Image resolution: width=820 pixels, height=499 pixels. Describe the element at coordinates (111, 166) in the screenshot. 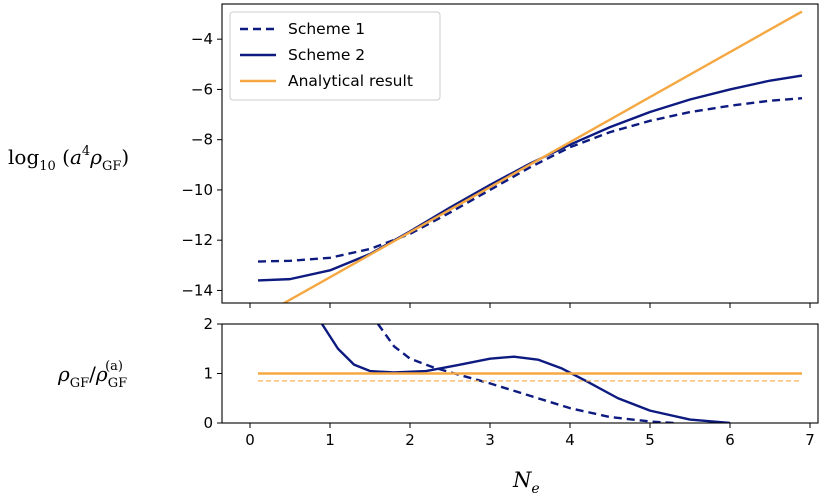

I see `ylabel-rho-sub: GF` at that location.